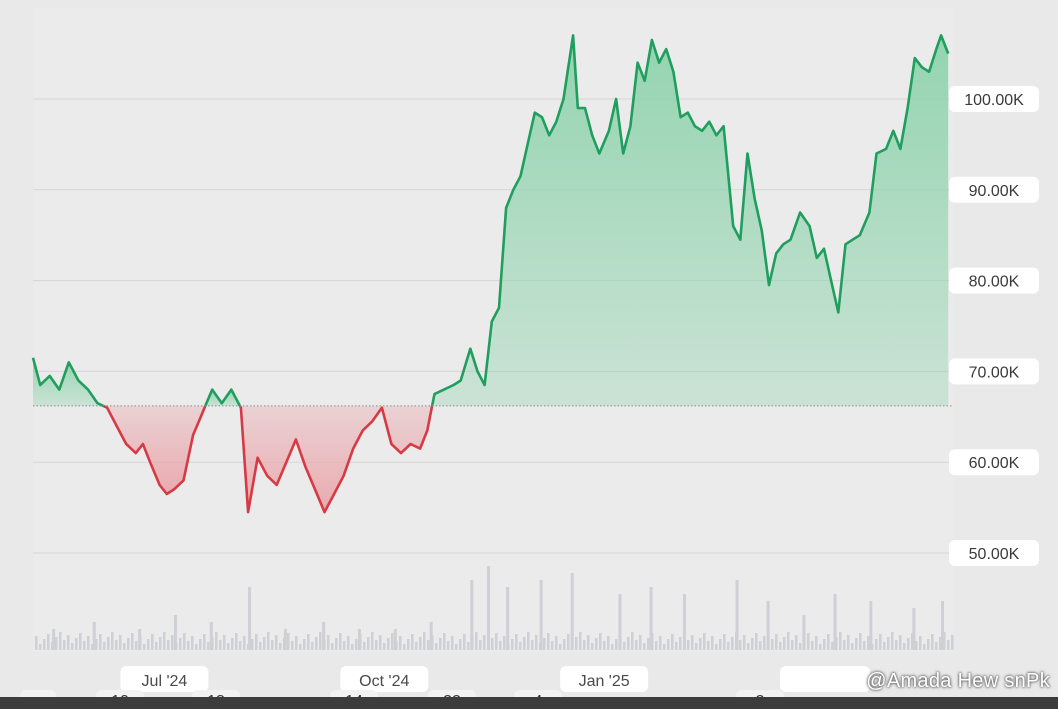  What do you see at coordinates (336, 459) in the screenshot?
I see `area-fill-below-baseline` at bounding box center [336, 459].